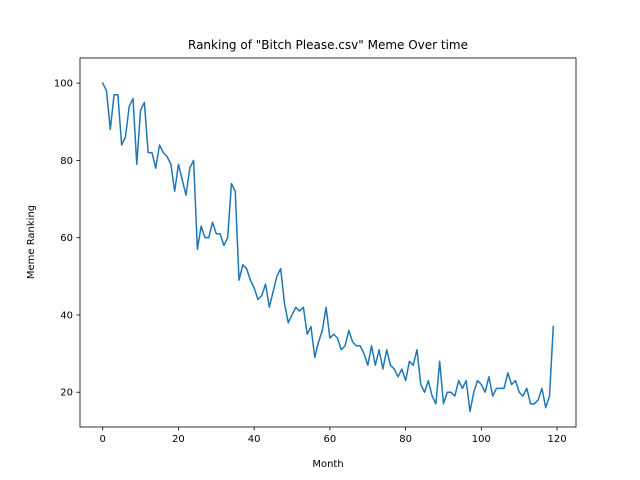  What do you see at coordinates (66, 315) in the screenshot?
I see `y-tick-label: 40` at bounding box center [66, 315].